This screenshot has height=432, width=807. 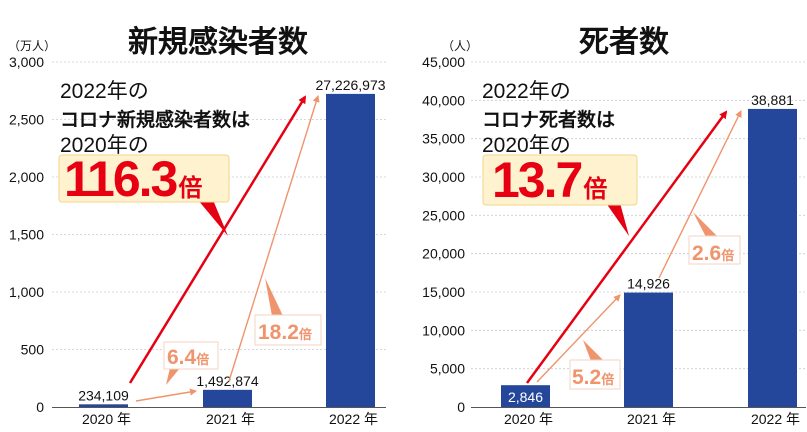 I want to click on y-tick-label: 45,000, so click(x=443, y=62).